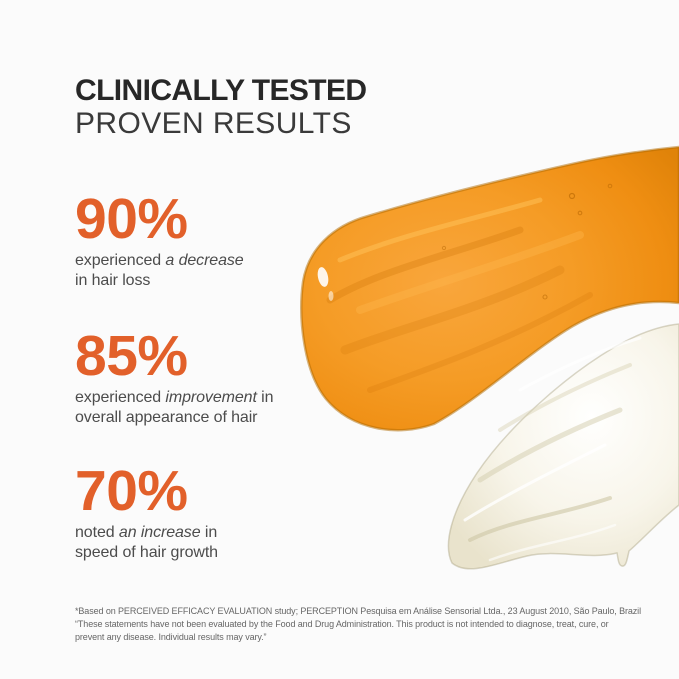 This screenshot has height=679, width=679. I want to click on headline-line2: PROVEN RESULTS, so click(213, 123).